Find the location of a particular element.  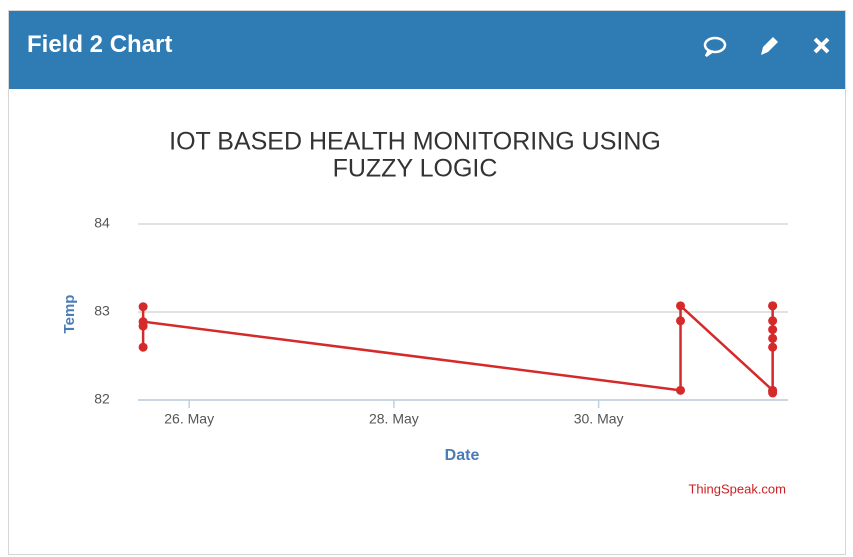

y-axis-label: Temp is located at coordinates (69, 314).